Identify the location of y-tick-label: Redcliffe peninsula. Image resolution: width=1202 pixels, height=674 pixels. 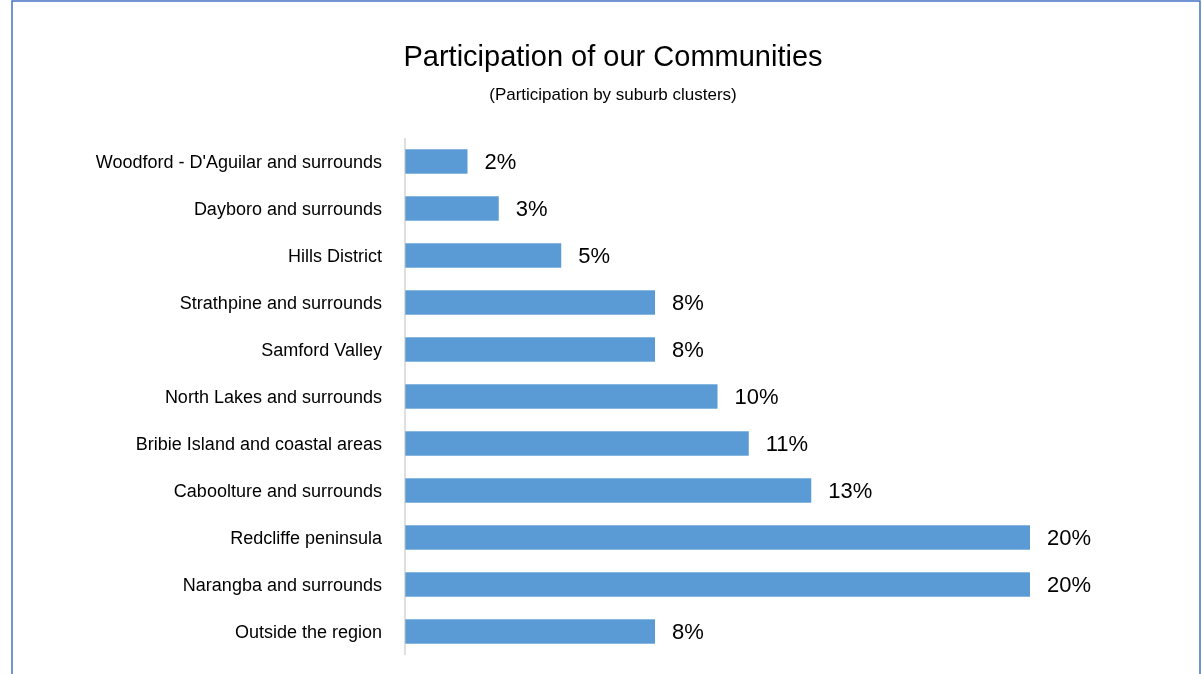
(306, 537).